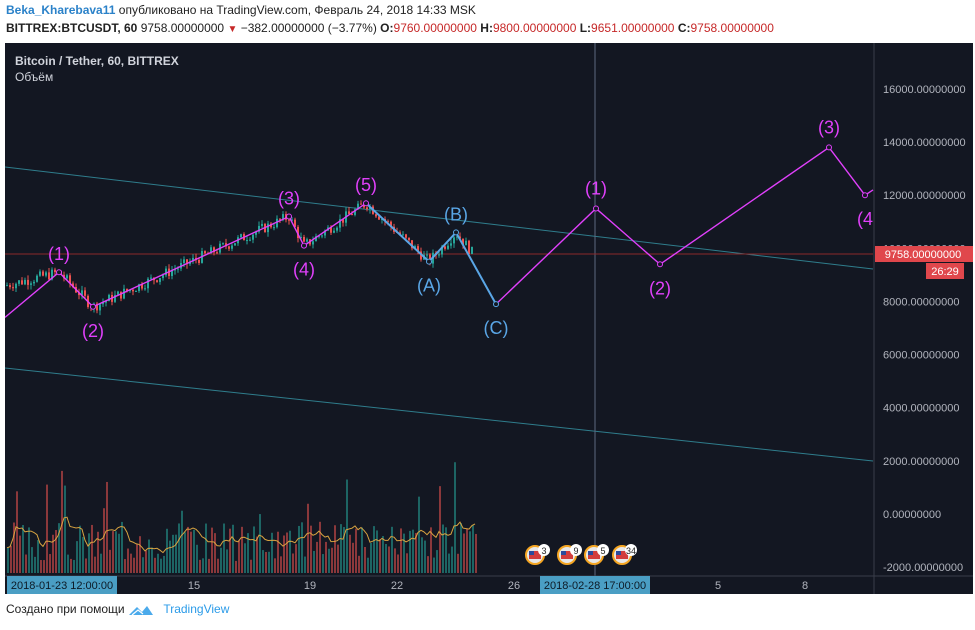  What do you see at coordinates (387, 28) in the screenshot?
I see `open-label: O:` at bounding box center [387, 28].